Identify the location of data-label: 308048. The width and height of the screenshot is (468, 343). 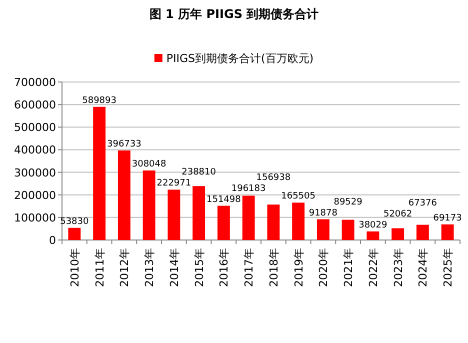
(149, 164).